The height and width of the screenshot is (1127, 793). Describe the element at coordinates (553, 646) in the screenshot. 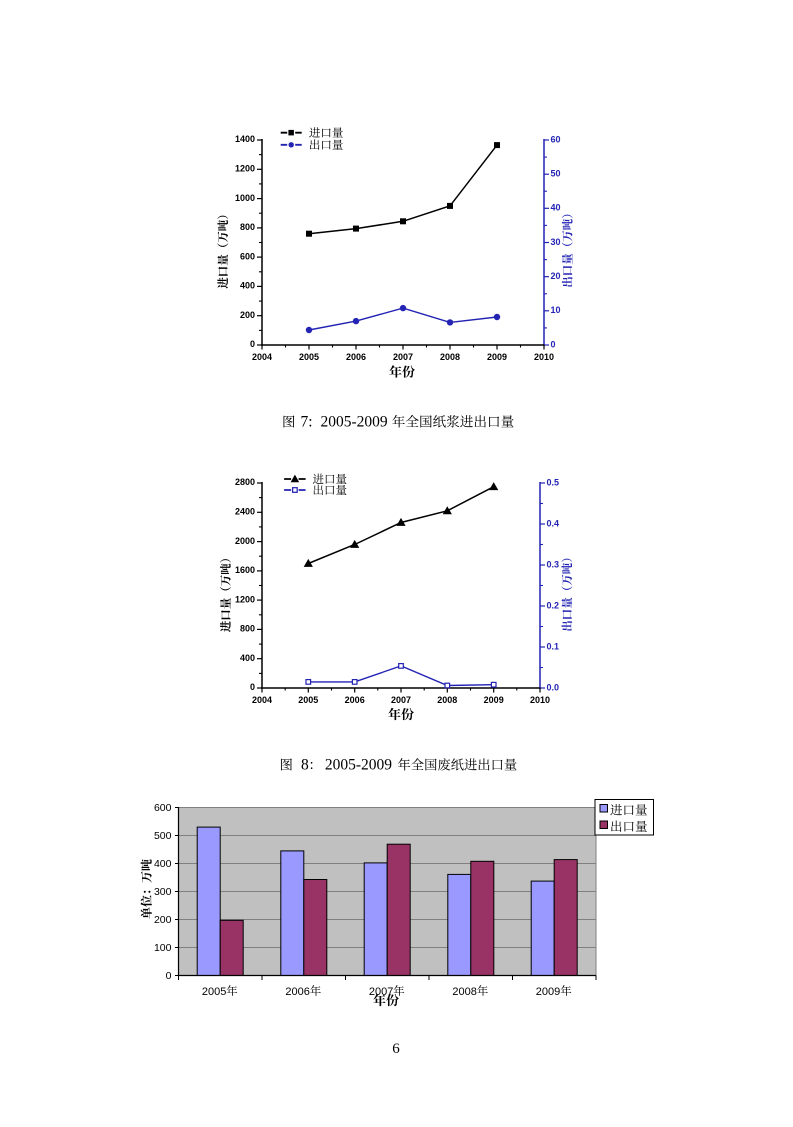

I see `svg-text: 0.1` at that location.